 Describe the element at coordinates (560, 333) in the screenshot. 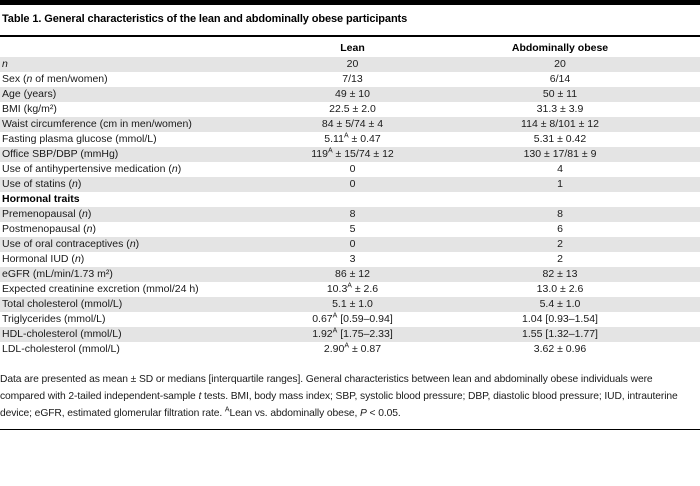

I see `row-value-obese: 1.55 [1.32–1.77]` at that location.